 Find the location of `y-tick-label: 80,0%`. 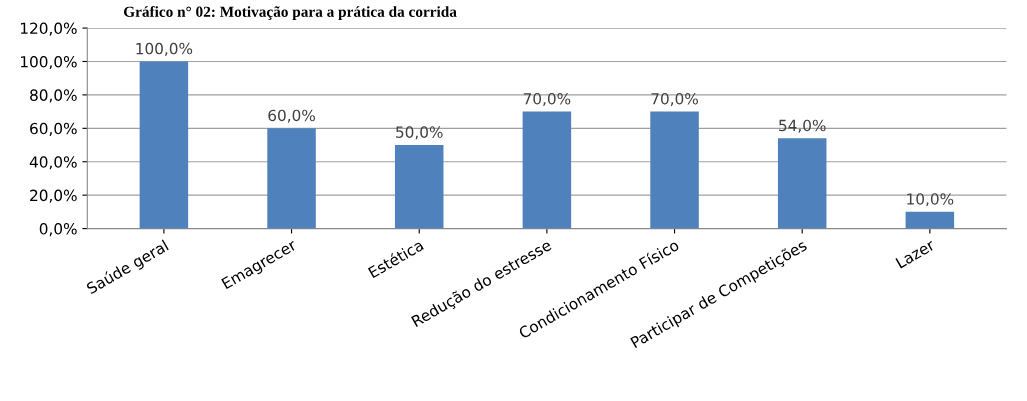

y-tick-label: 80,0% is located at coordinates (53, 96).